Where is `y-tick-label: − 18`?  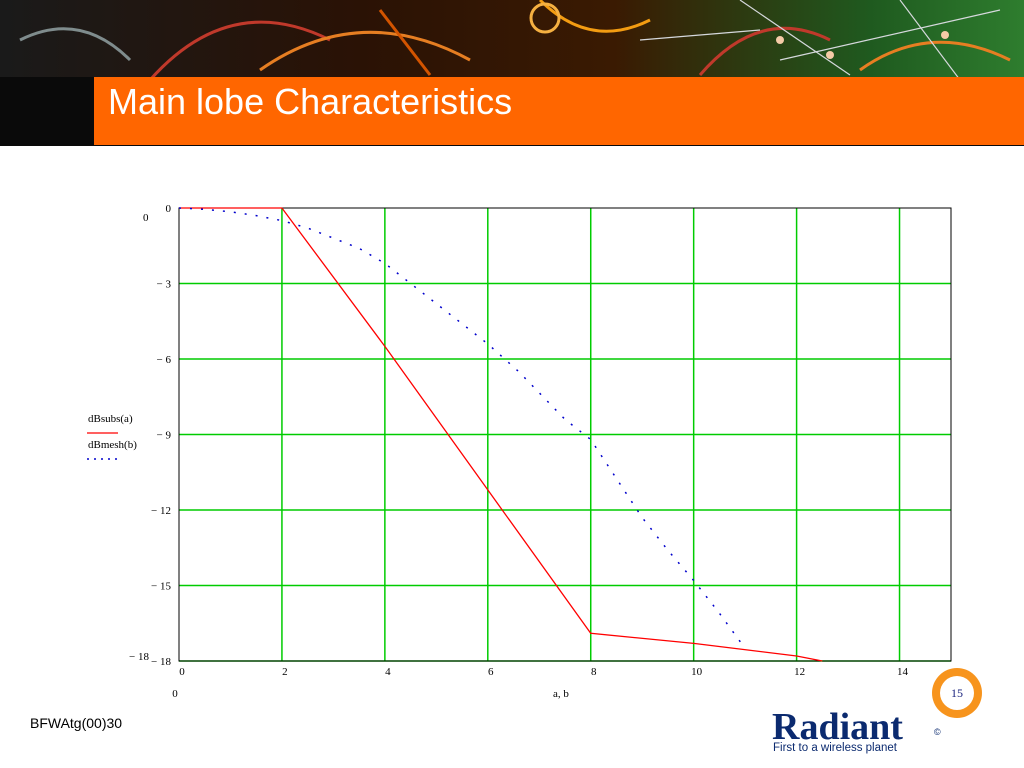 y-tick-label: − 18 is located at coordinates (161, 662).